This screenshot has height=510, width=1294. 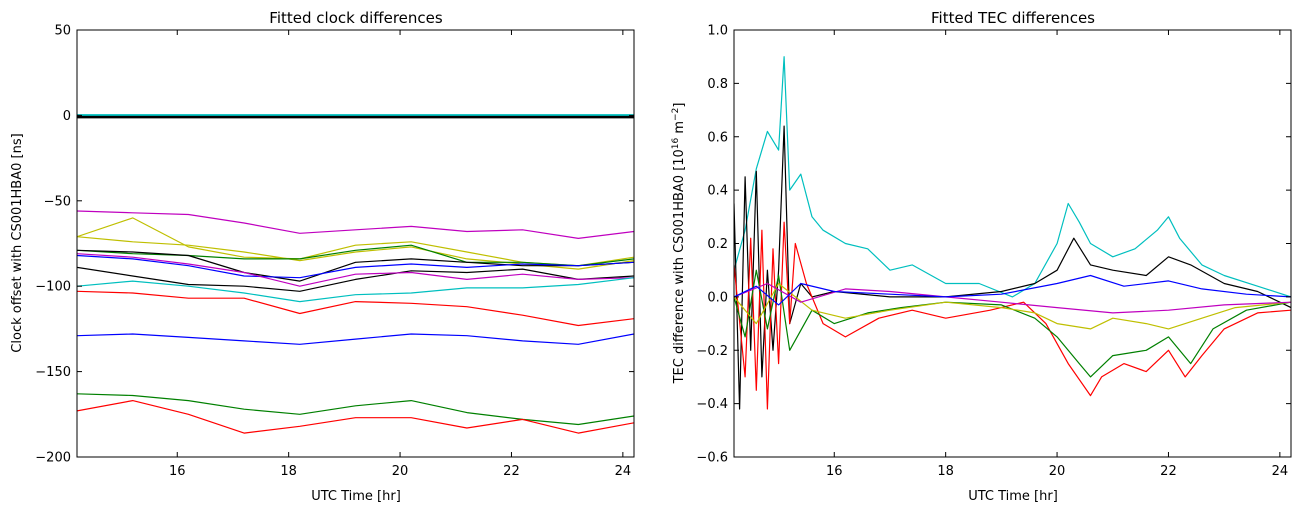 I want to click on tec-y-tick-label: 0.8, so click(x=717, y=84).